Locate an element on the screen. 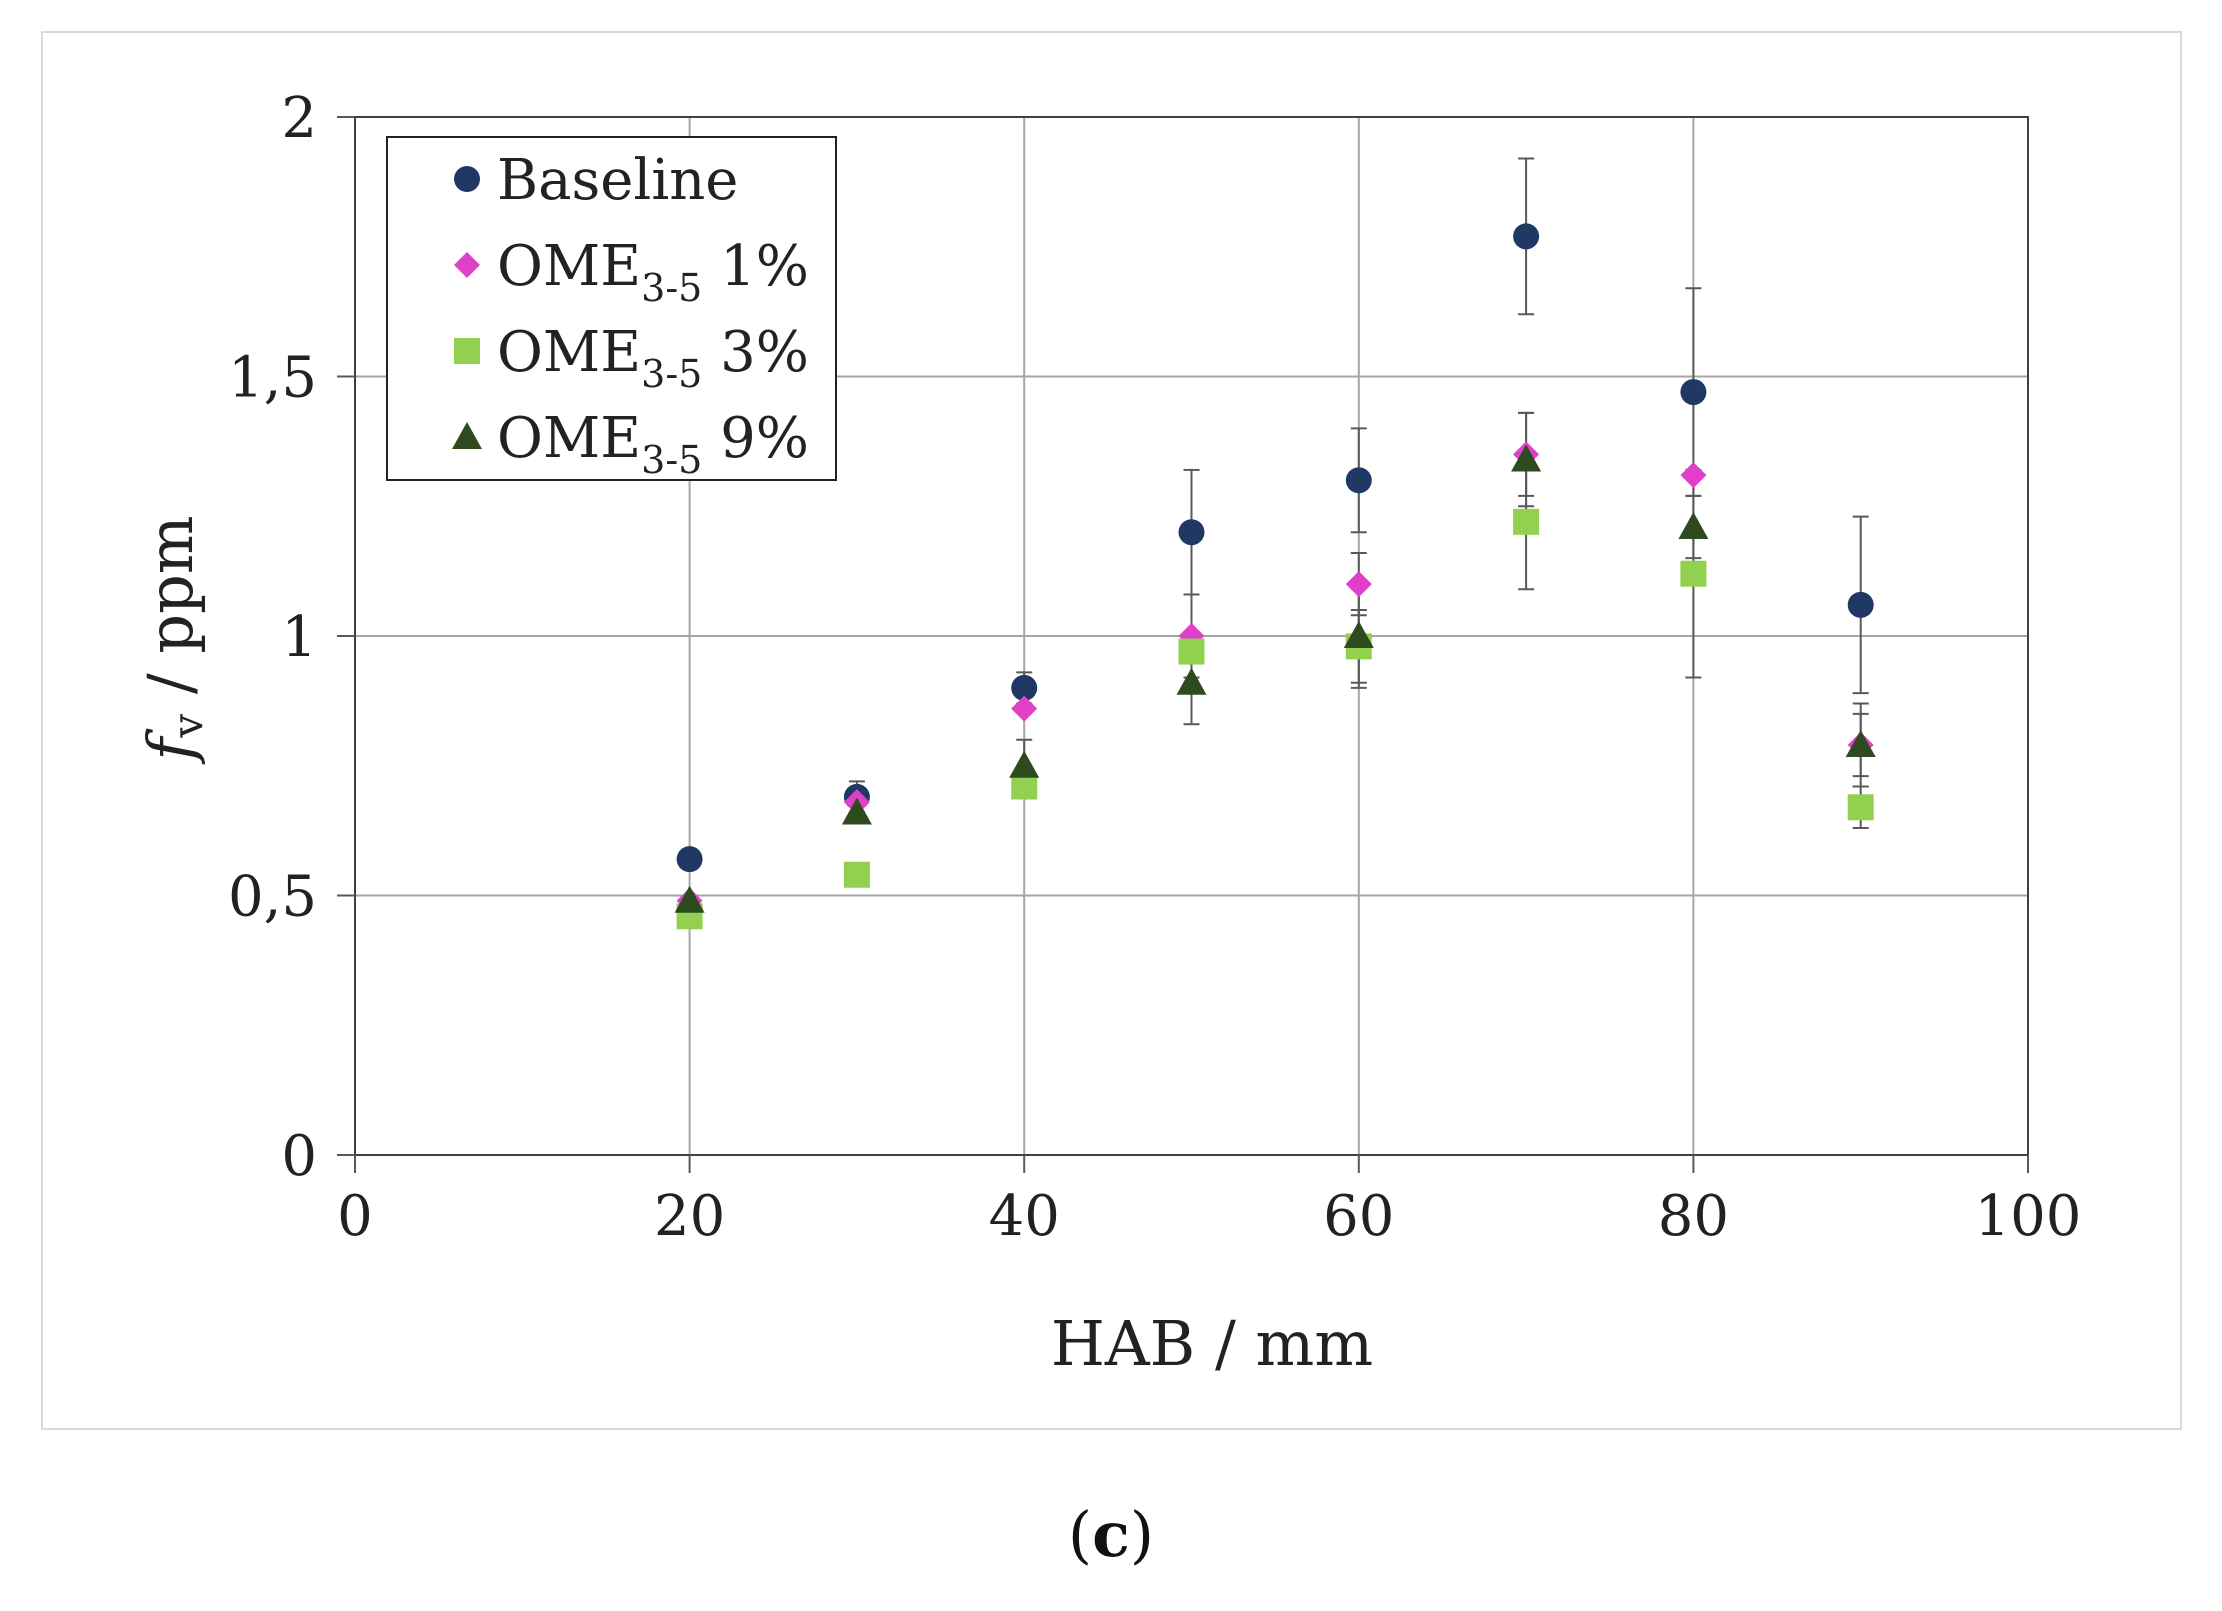 The height and width of the screenshot is (1611, 2222). x-tick-label: 60 is located at coordinates (1358, 1216).